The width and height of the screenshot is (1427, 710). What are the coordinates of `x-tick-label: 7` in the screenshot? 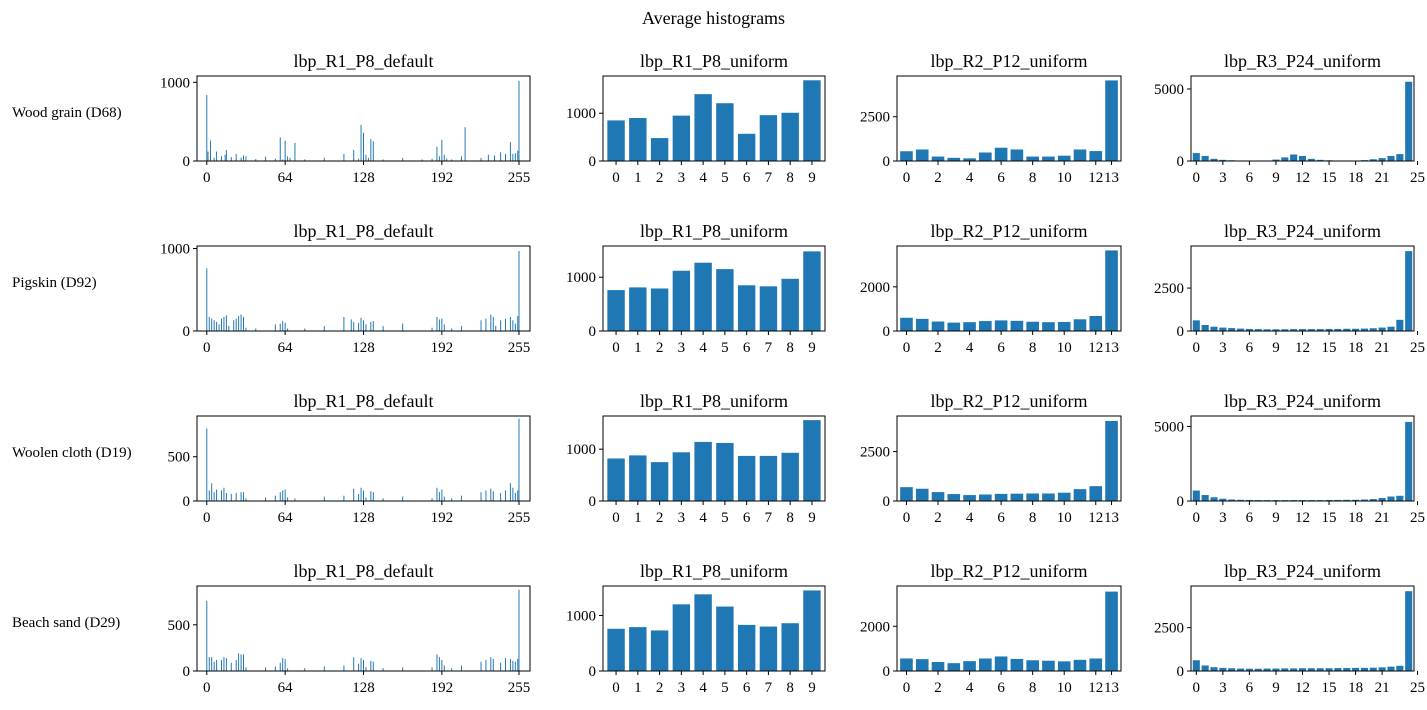 It's located at (769, 688).